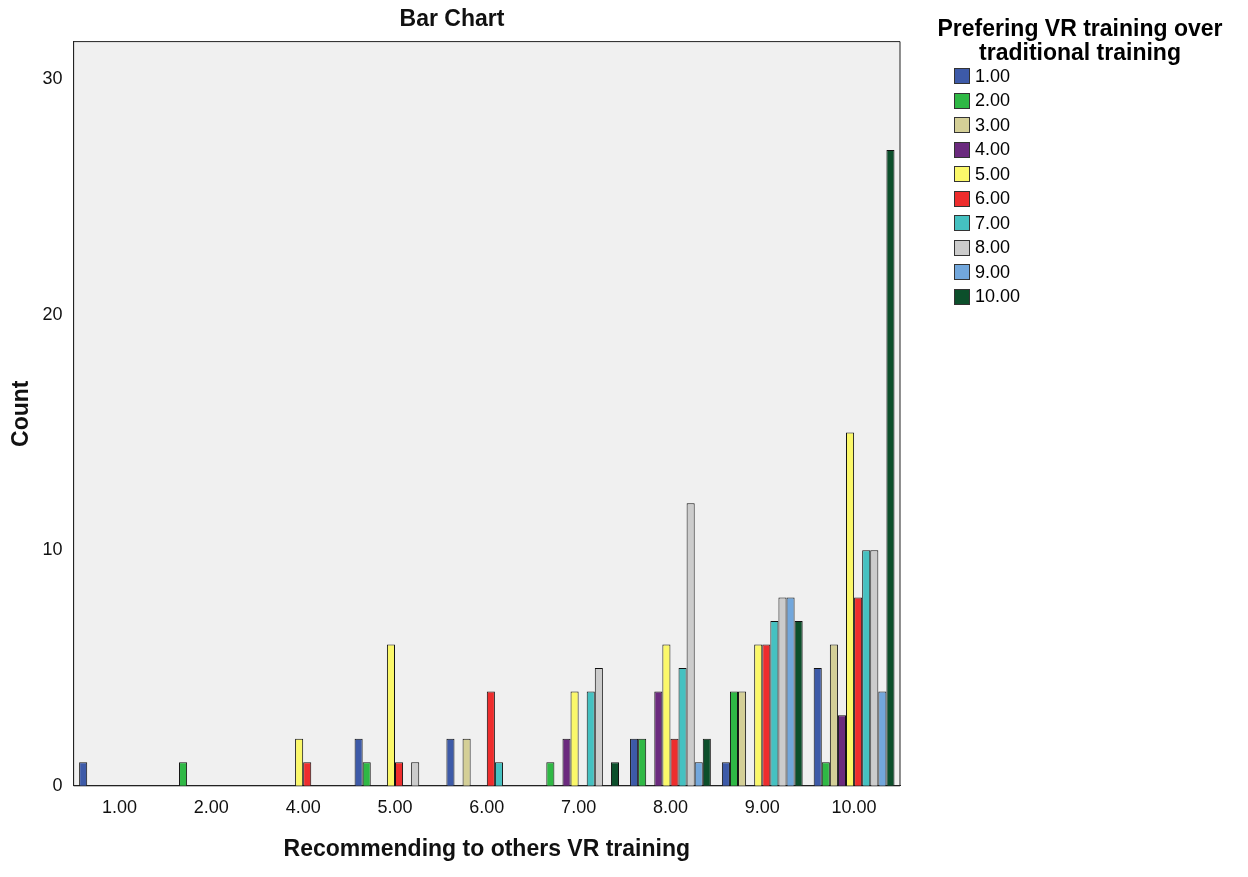 The width and height of the screenshot is (1248, 877). I want to click on legend-label: 6.00, so click(993, 199).